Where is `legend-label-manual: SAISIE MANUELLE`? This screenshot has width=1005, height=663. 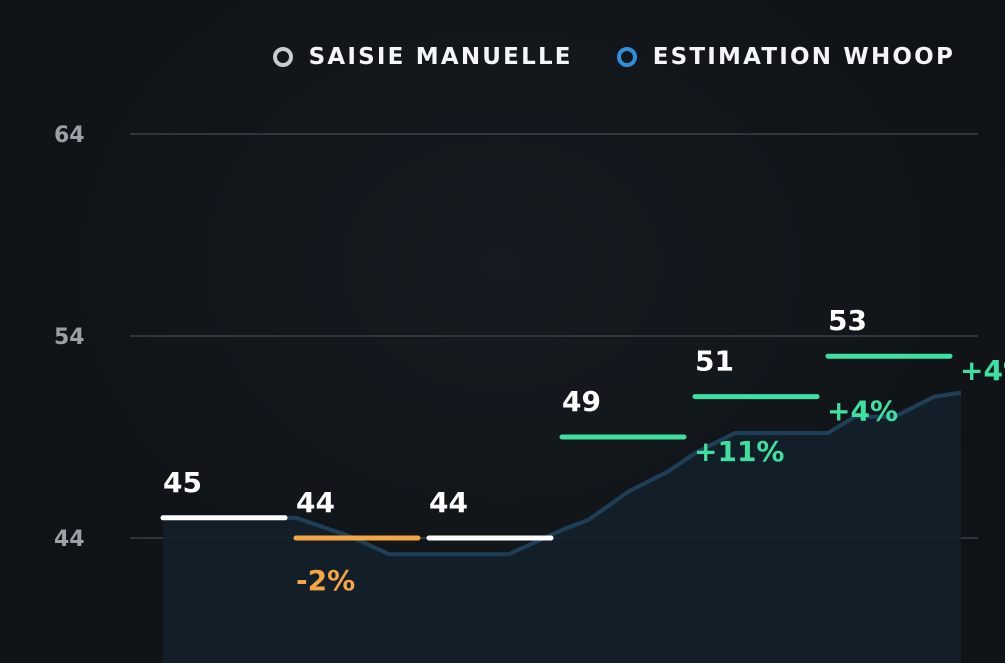
legend-label-manual: SAISIE MANUELLE is located at coordinates (440, 57).